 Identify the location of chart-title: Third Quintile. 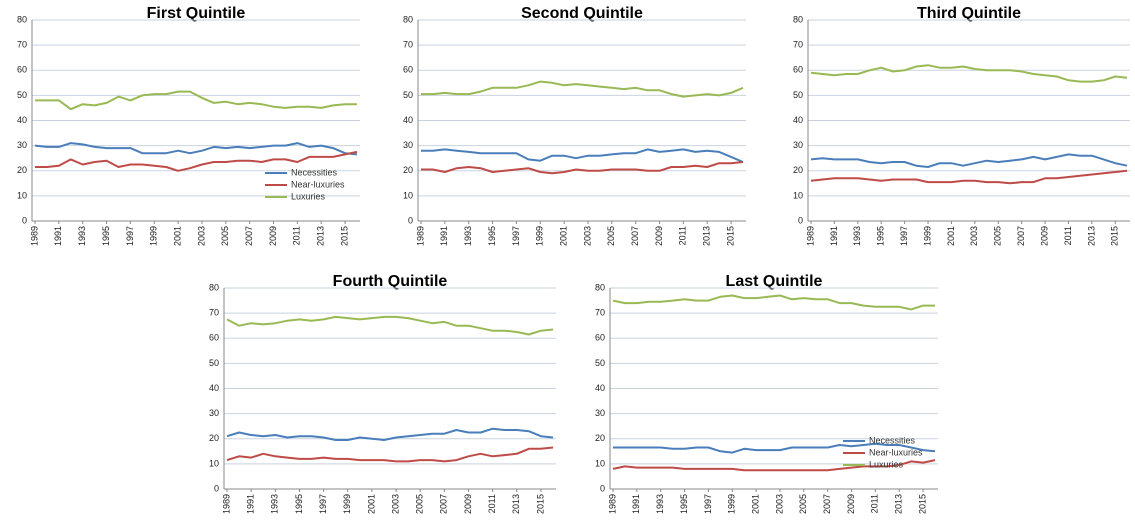
(969, 13).